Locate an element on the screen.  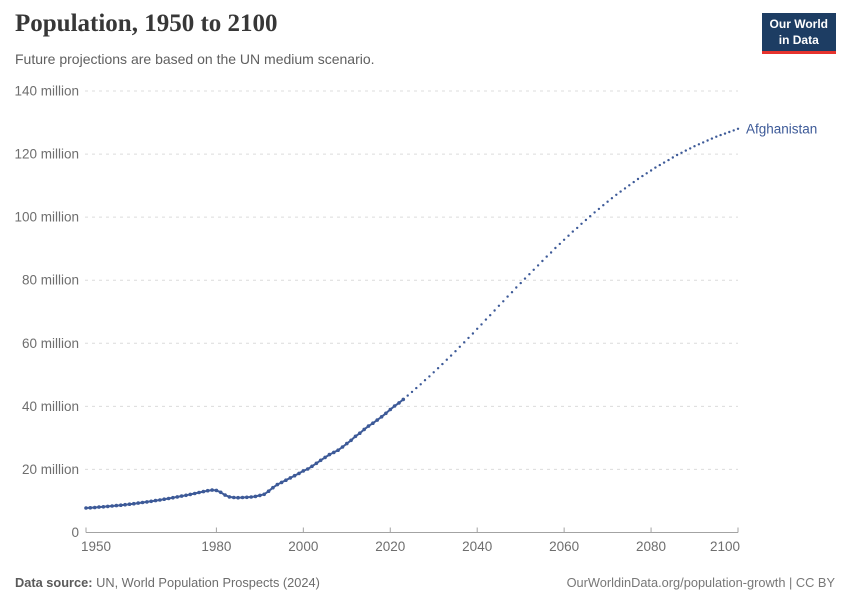
x-axis-label: 2100 is located at coordinates (725, 546).